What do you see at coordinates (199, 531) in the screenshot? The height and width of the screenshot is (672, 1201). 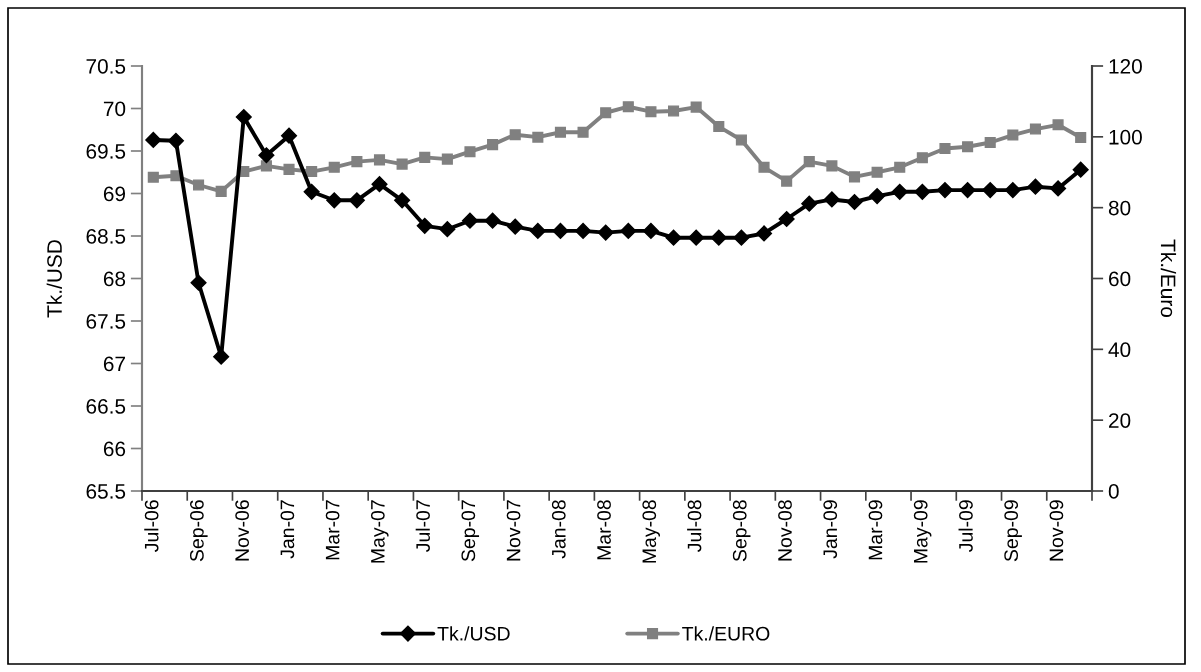 I see `x-tick-label: Sep-06` at bounding box center [199, 531].